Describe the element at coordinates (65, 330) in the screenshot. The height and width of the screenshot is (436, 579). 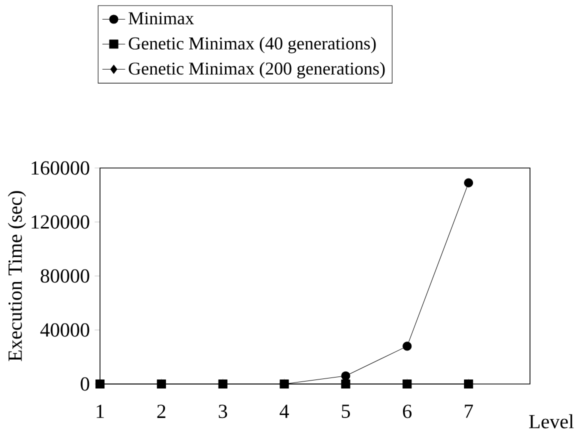
I see `y-tick-label: 40000` at that location.